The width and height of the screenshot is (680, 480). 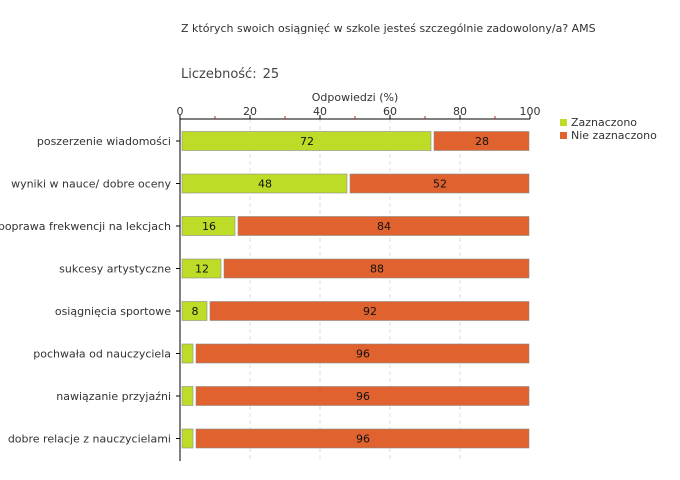 I want to click on data-label-not-selected: 52, so click(x=440, y=184).